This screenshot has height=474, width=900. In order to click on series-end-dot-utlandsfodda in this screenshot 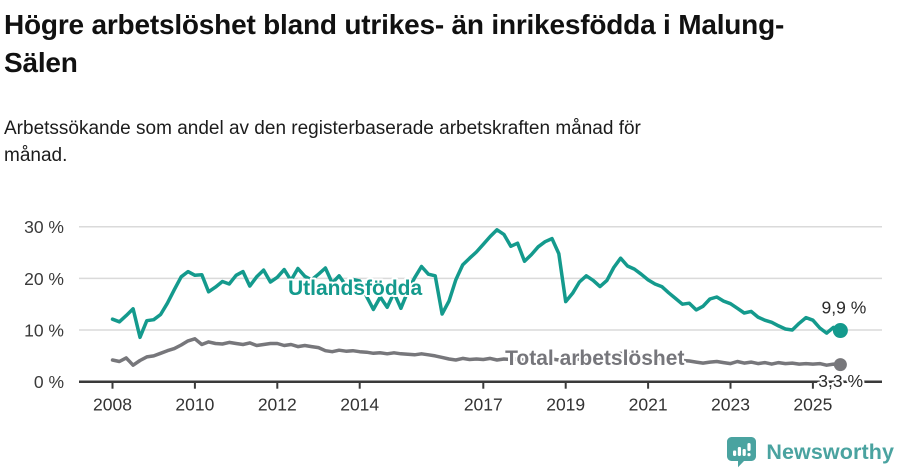, I will do `click(840, 331)`.